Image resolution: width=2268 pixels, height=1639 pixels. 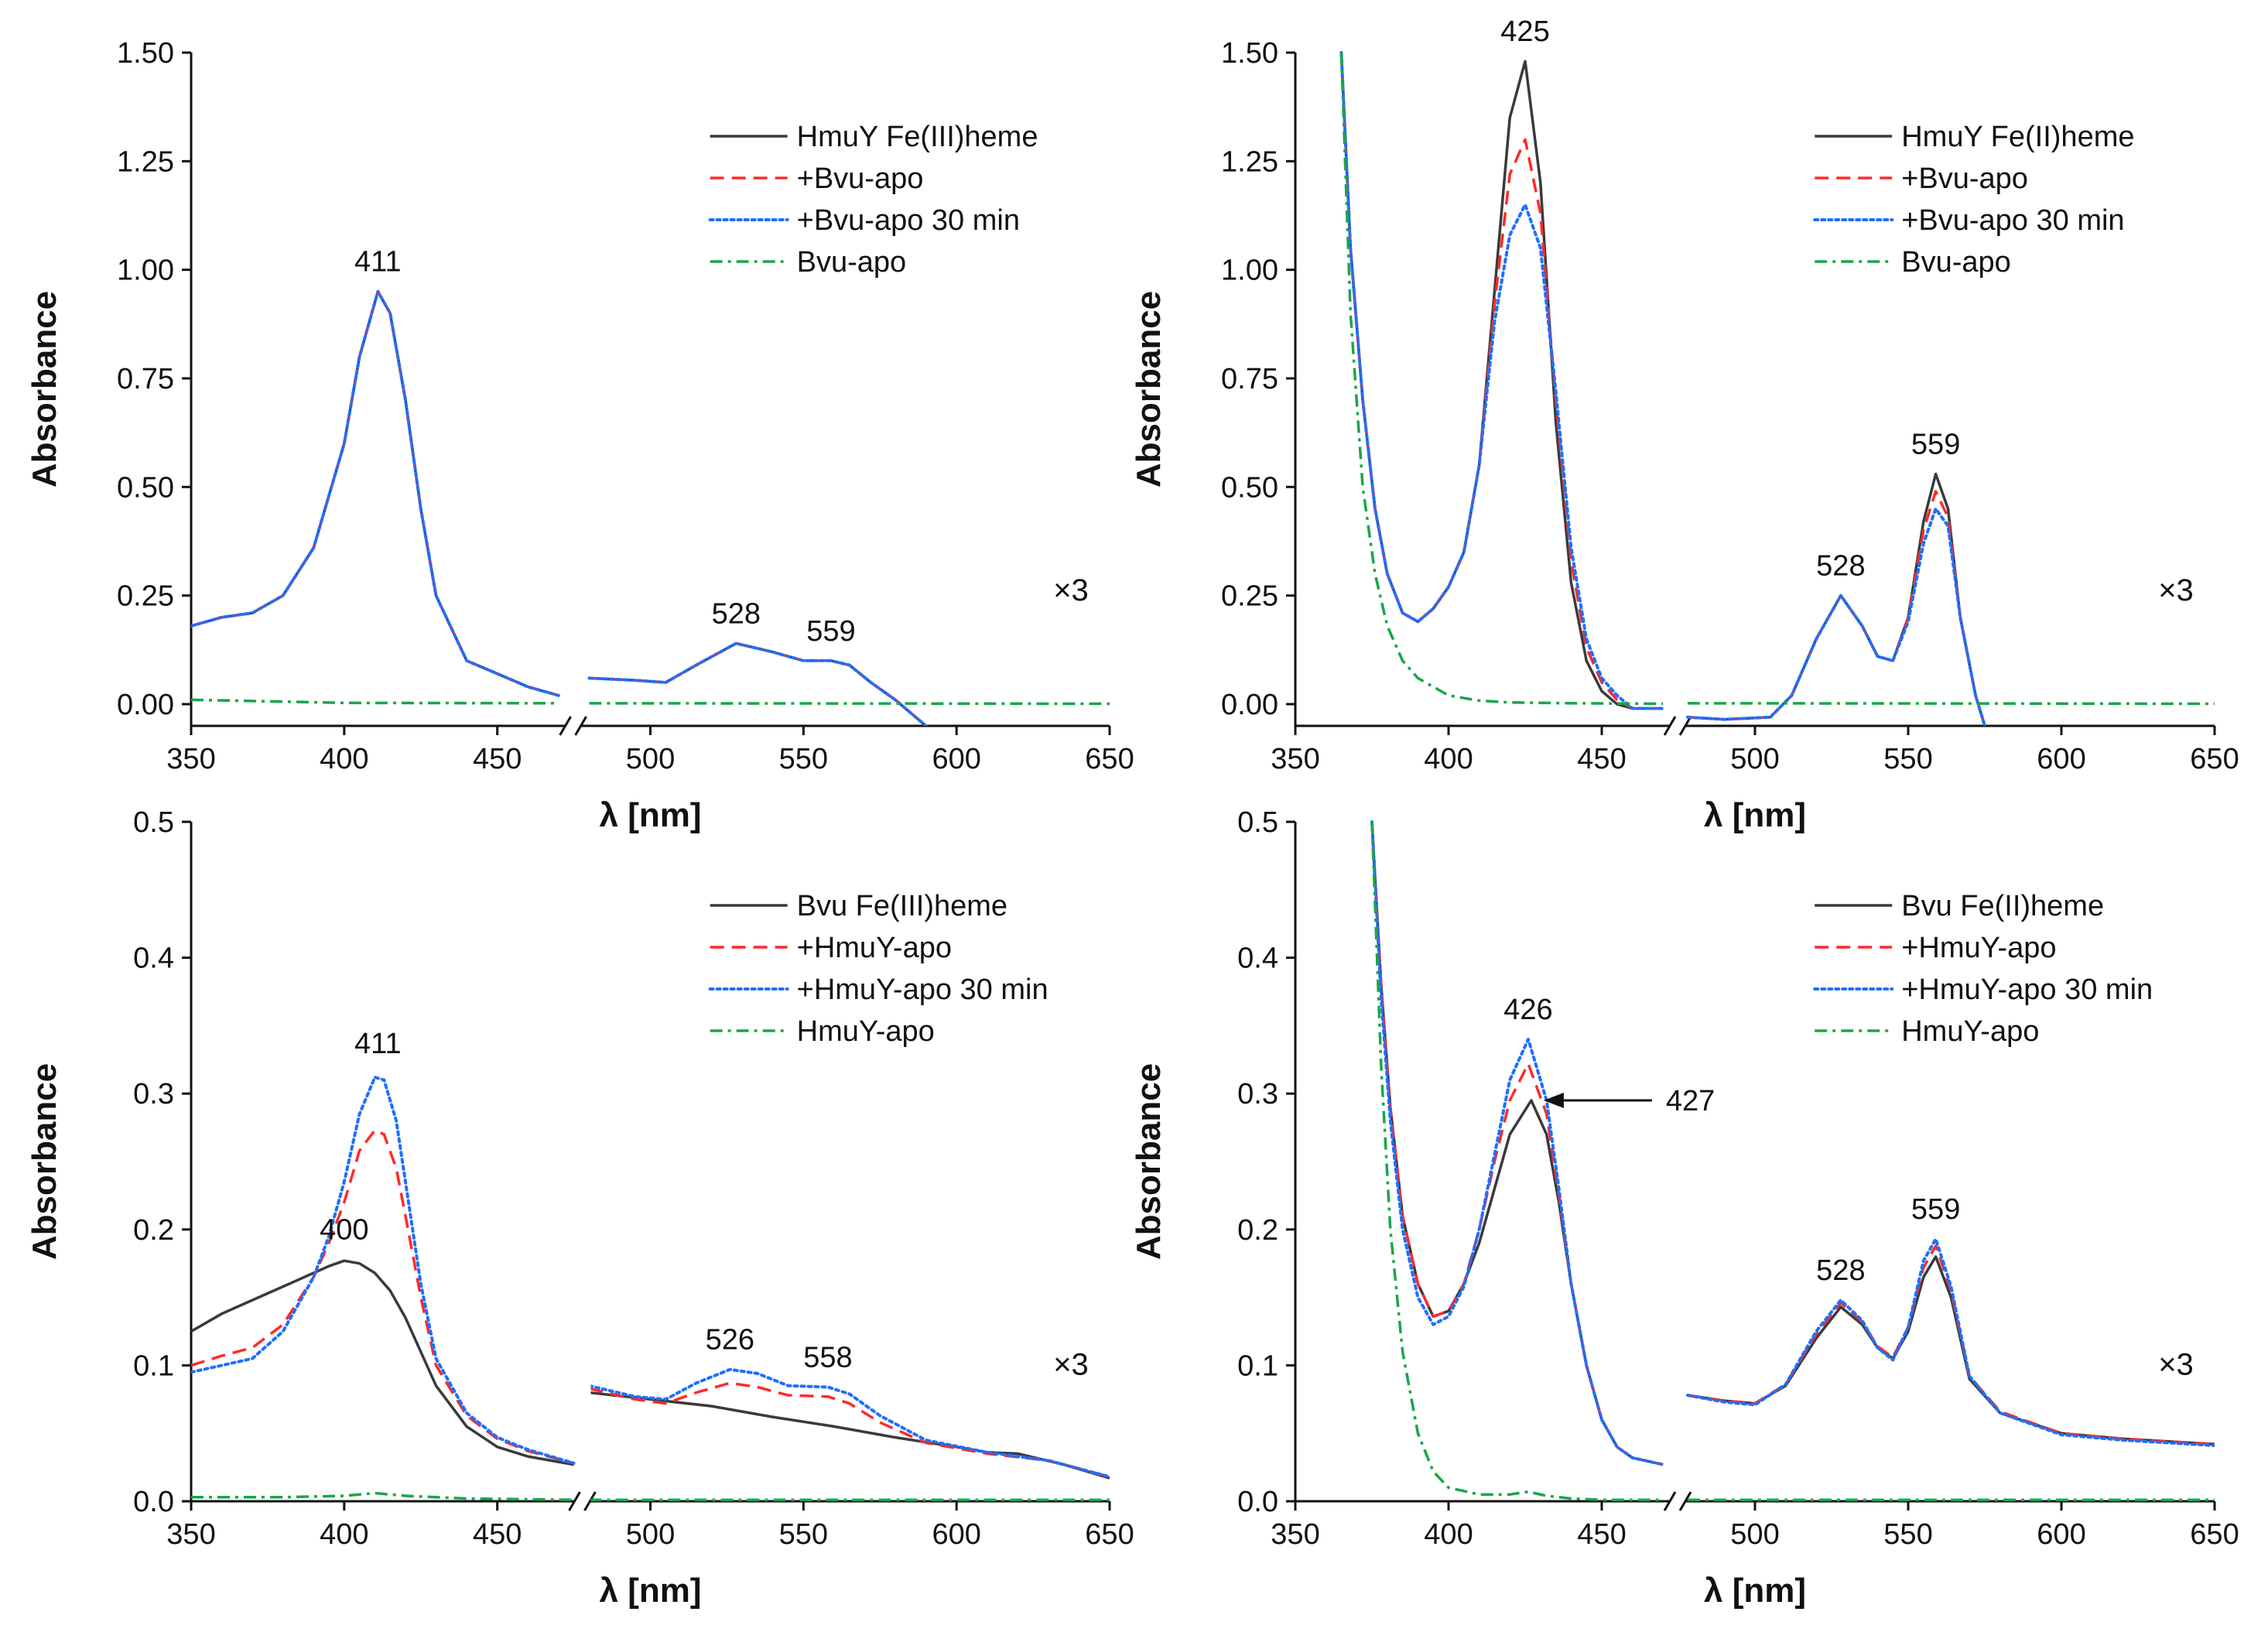 I want to click on multiplier-label: ×3, so click(x=2176, y=1364).